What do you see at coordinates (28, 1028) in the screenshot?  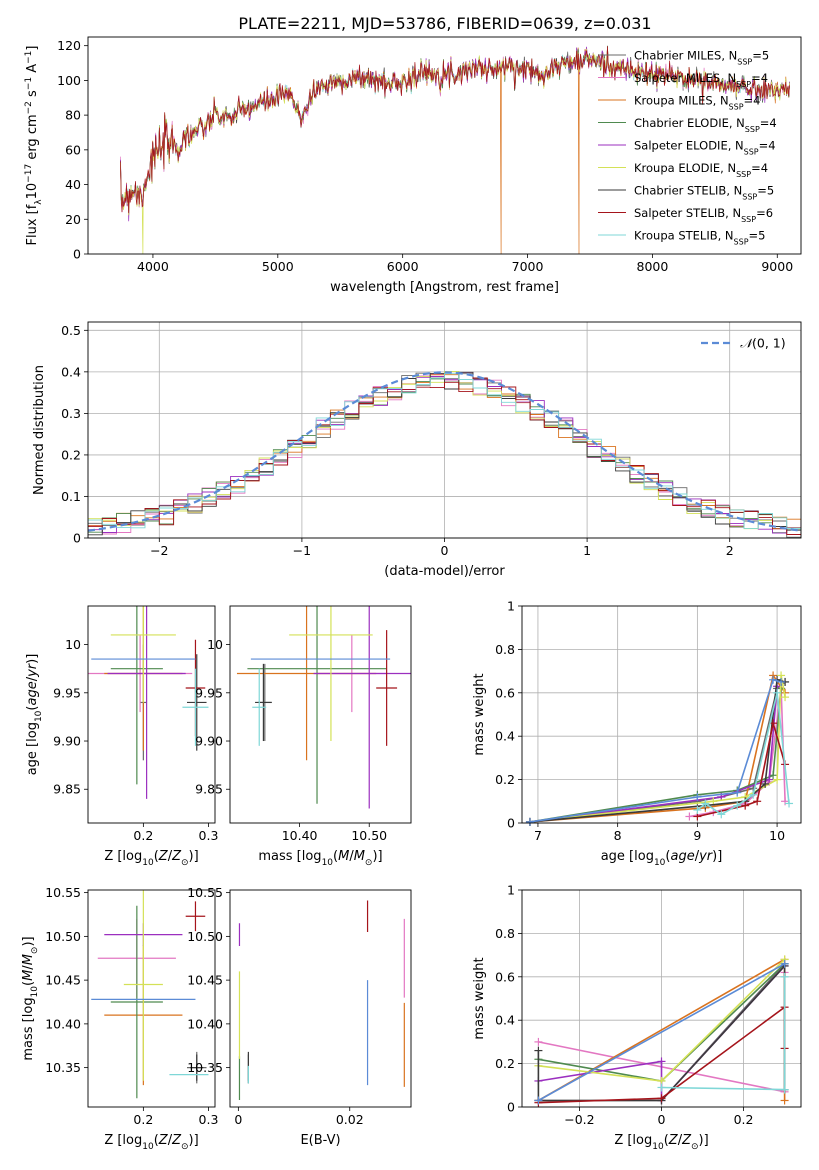 I see `mass_vs_Z-ylabel-part: mass [log` at bounding box center [28, 1028].